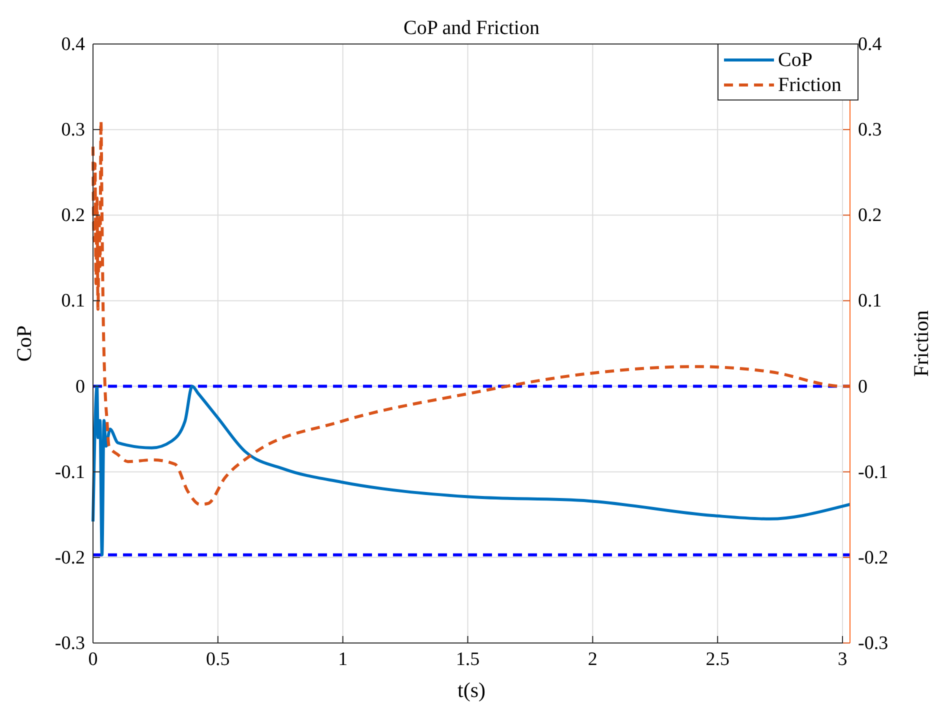 Image resolution: width=940 pixels, height=720 pixels. What do you see at coordinates (843, 659) in the screenshot?
I see `x-tick-label: 3` at bounding box center [843, 659].